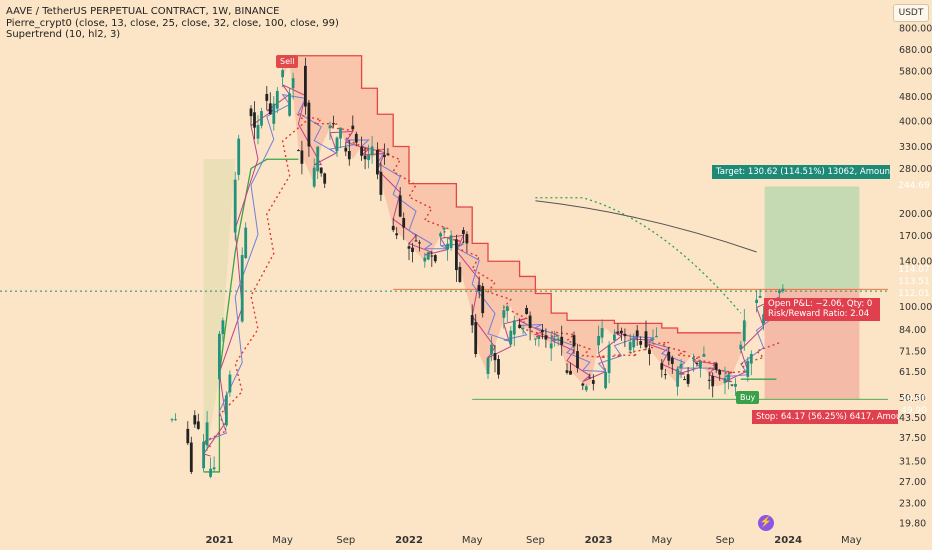 Image resolution: width=932 pixels, height=550 pixels. What do you see at coordinates (409, 540) in the screenshot?
I see `x-tick-label: 2022` at bounding box center [409, 540].